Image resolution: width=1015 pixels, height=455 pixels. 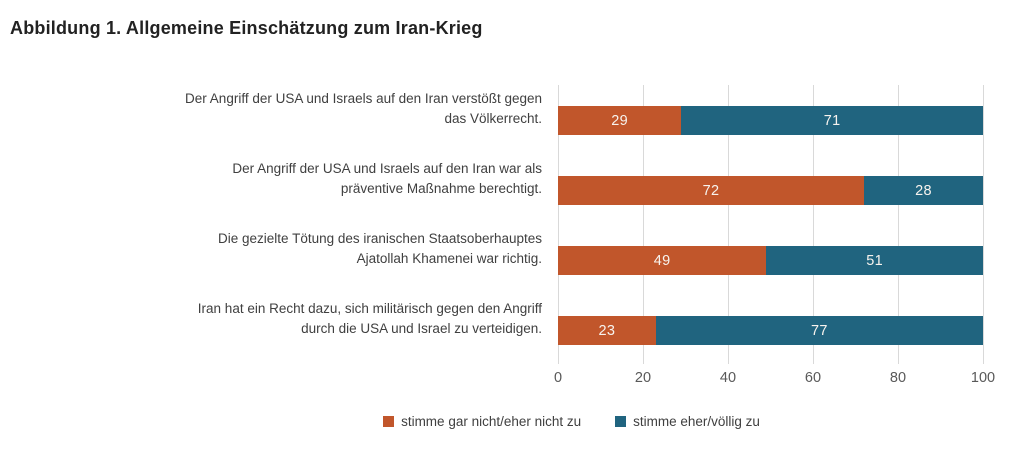 I want to click on bar-segment-disagree: 29, so click(x=620, y=120).